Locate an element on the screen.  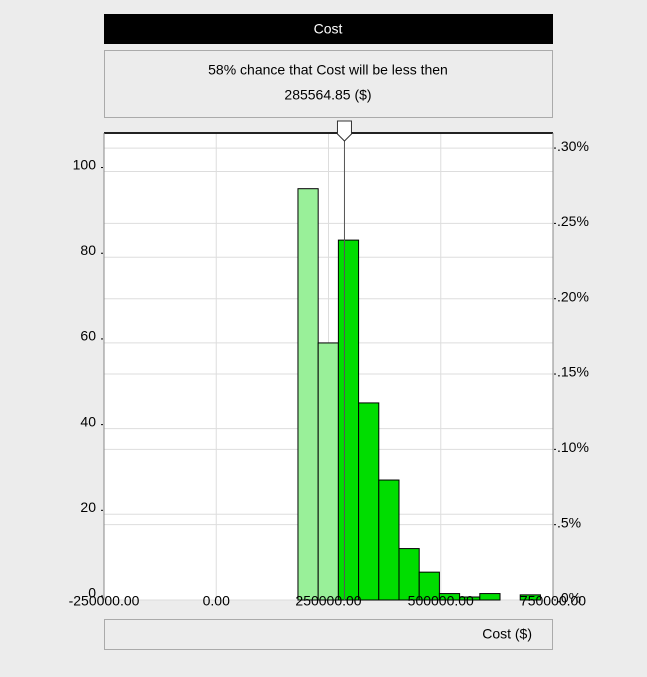
y-tick-label: 40 is located at coordinates (88, 421).